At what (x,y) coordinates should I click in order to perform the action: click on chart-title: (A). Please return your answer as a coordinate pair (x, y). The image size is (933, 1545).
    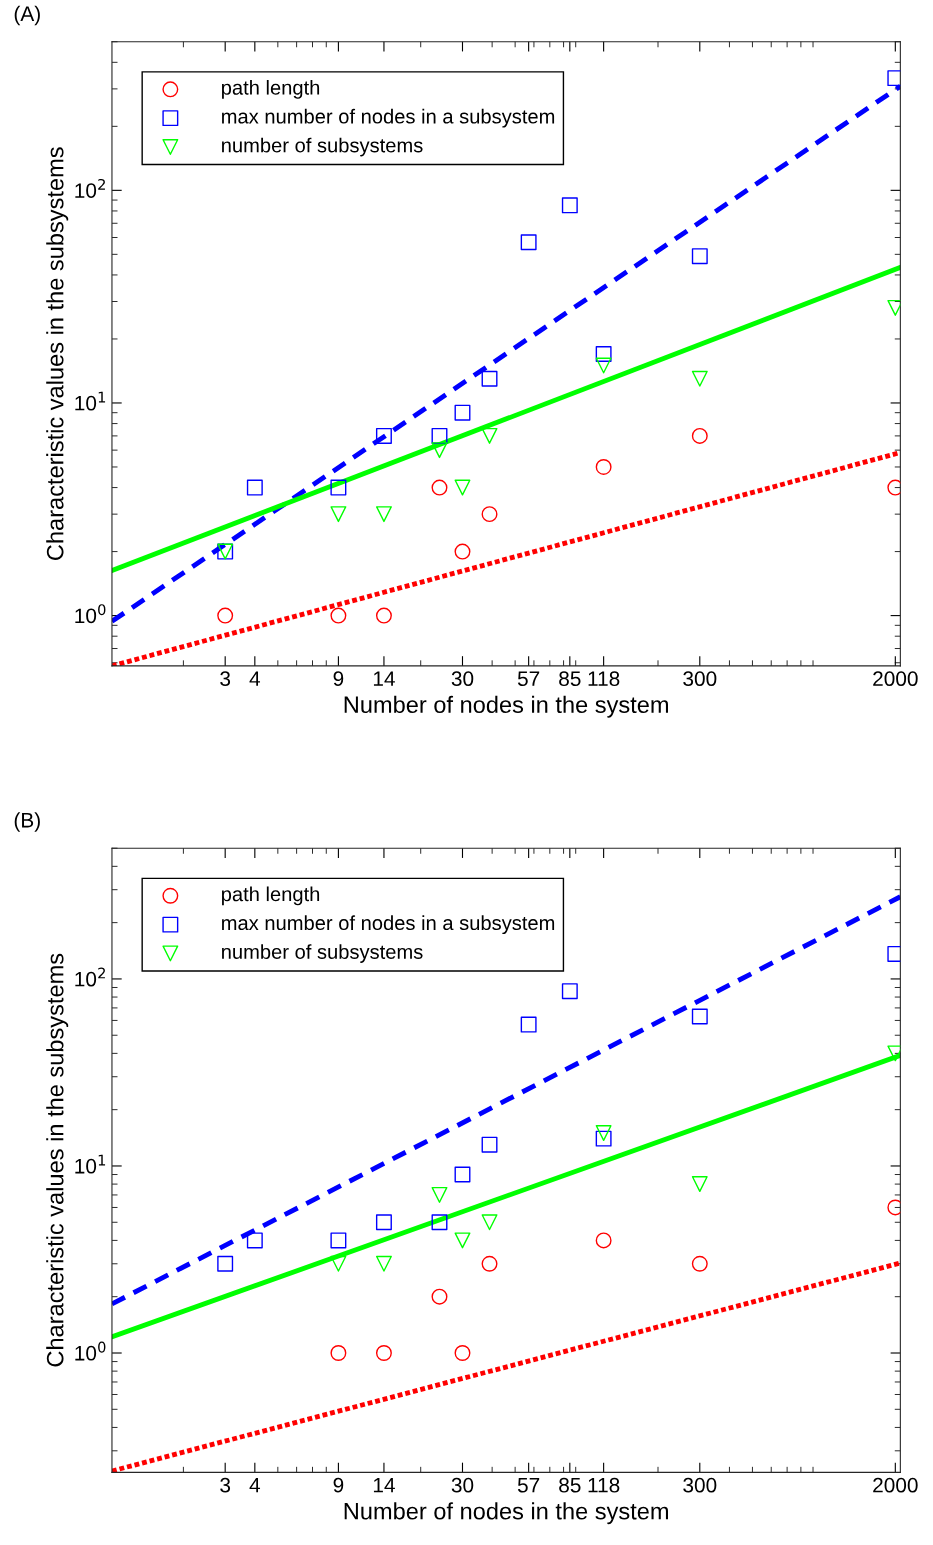
    Looking at the image, I should click on (27, 15).